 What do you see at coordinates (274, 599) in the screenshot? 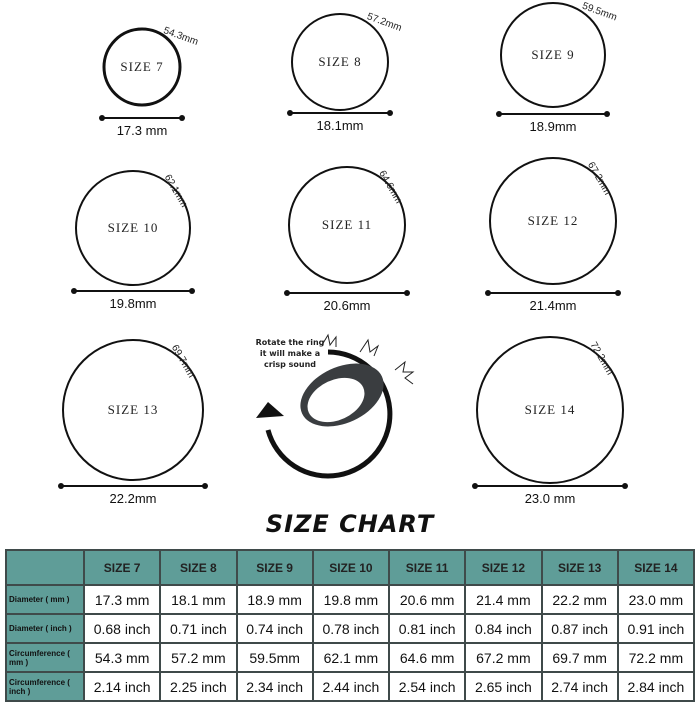
I see `table-cell: 18.9 mm` at bounding box center [274, 599].